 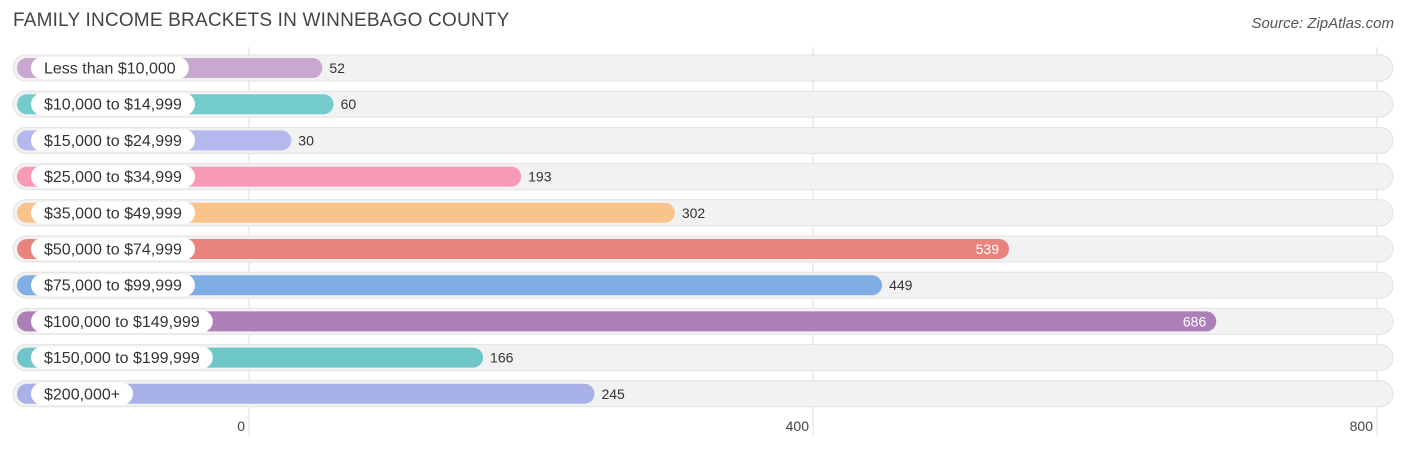 What do you see at coordinates (694, 213) in the screenshot?
I see `value-label: 302` at bounding box center [694, 213].